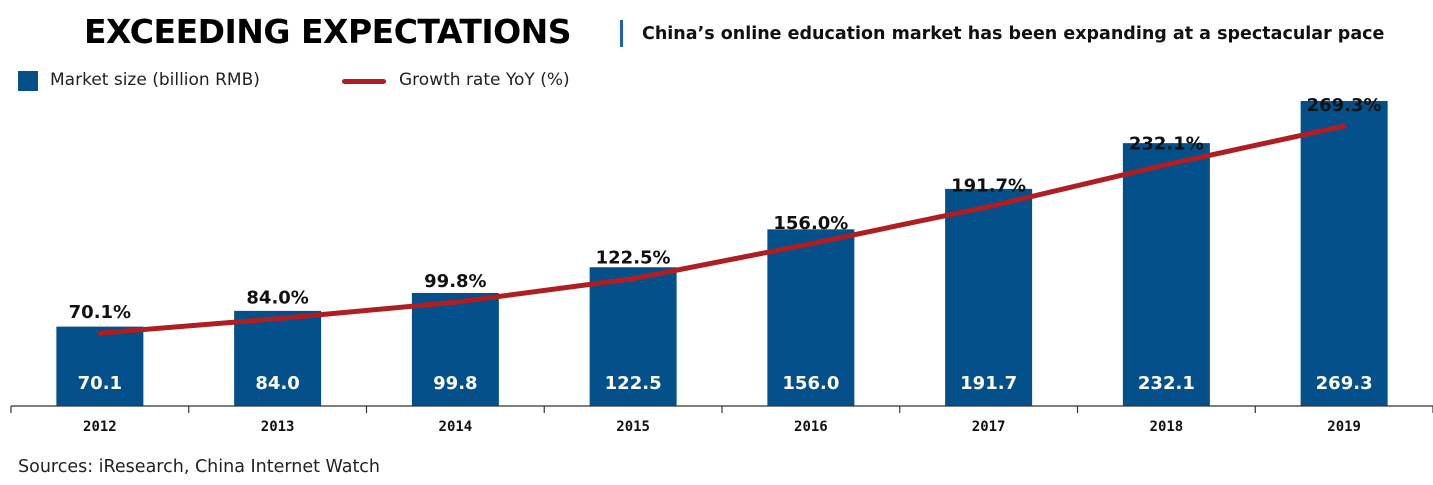 This screenshot has height=485, width=1433. What do you see at coordinates (364, 81) in the screenshot?
I see `legend-swatch-line` at bounding box center [364, 81].